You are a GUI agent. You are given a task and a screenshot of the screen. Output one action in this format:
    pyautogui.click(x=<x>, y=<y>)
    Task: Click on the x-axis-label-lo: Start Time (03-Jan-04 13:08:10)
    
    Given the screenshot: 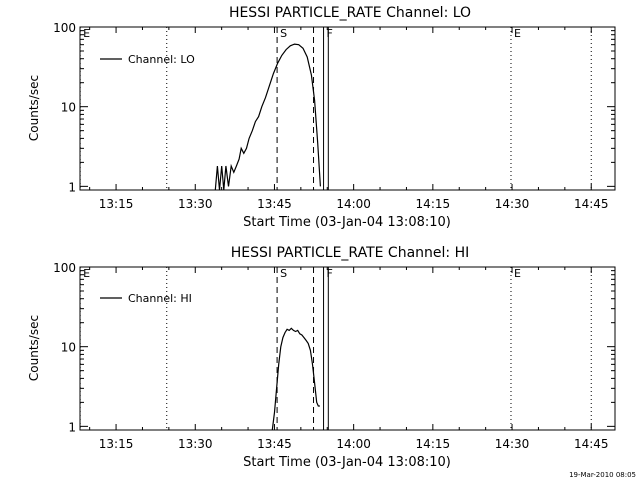 What is the action you would take?
    pyautogui.click(x=347, y=222)
    